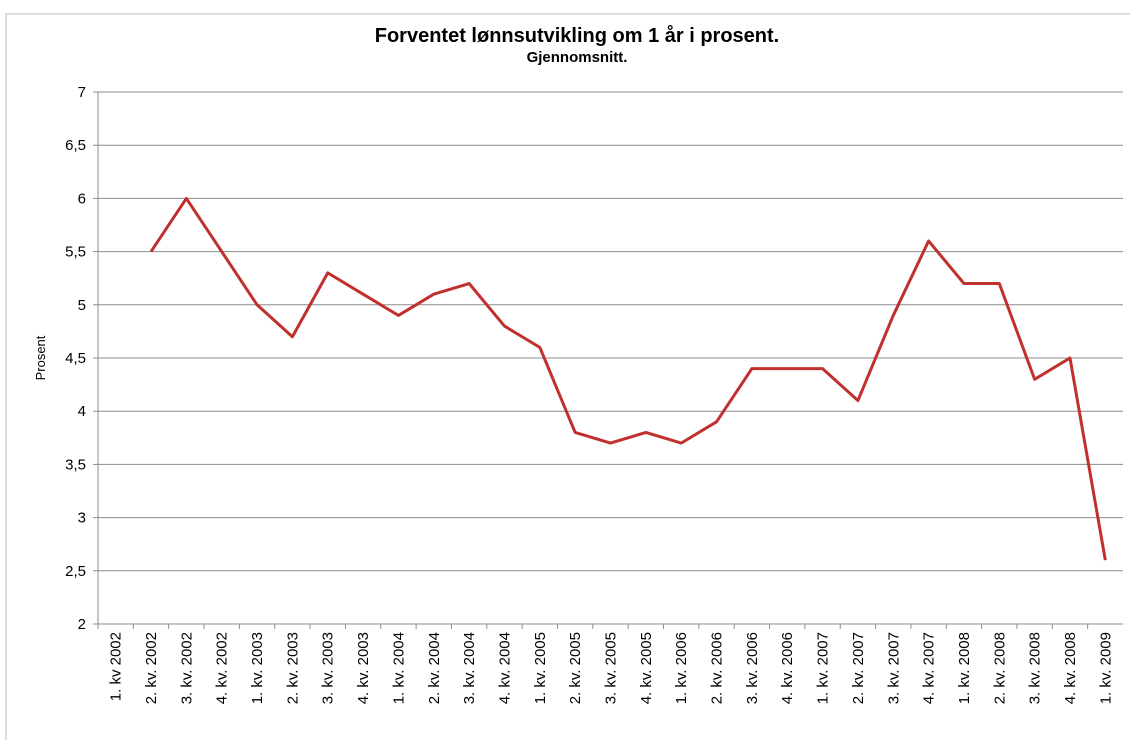 This screenshot has width=1130, height=740. What do you see at coordinates (1035, 668) in the screenshot?
I see `x-tick-label: 3. kv. 2008` at bounding box center [1035, 668].